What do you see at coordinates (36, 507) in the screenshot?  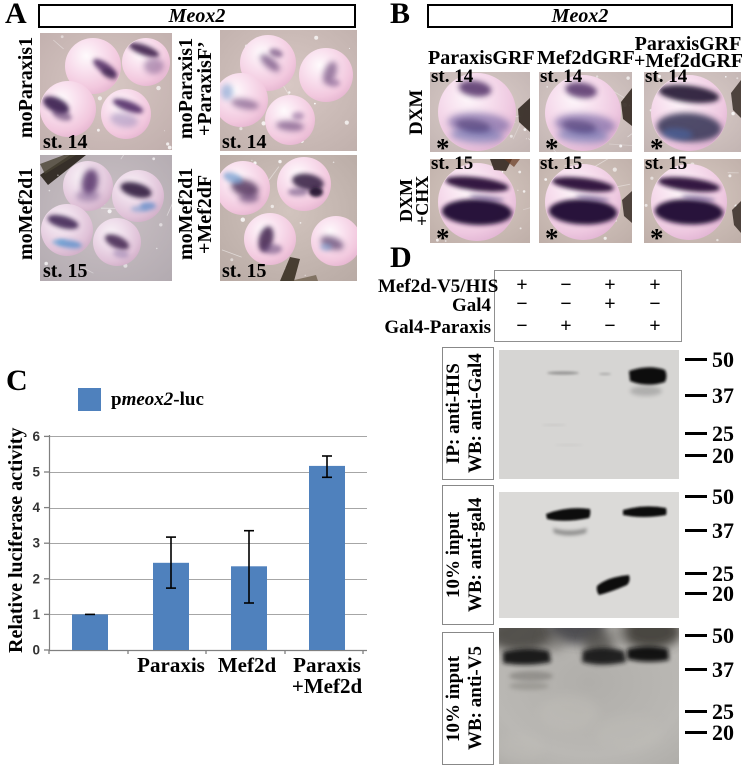 I see `svg-text: 4` at bounding box center [36, 507].